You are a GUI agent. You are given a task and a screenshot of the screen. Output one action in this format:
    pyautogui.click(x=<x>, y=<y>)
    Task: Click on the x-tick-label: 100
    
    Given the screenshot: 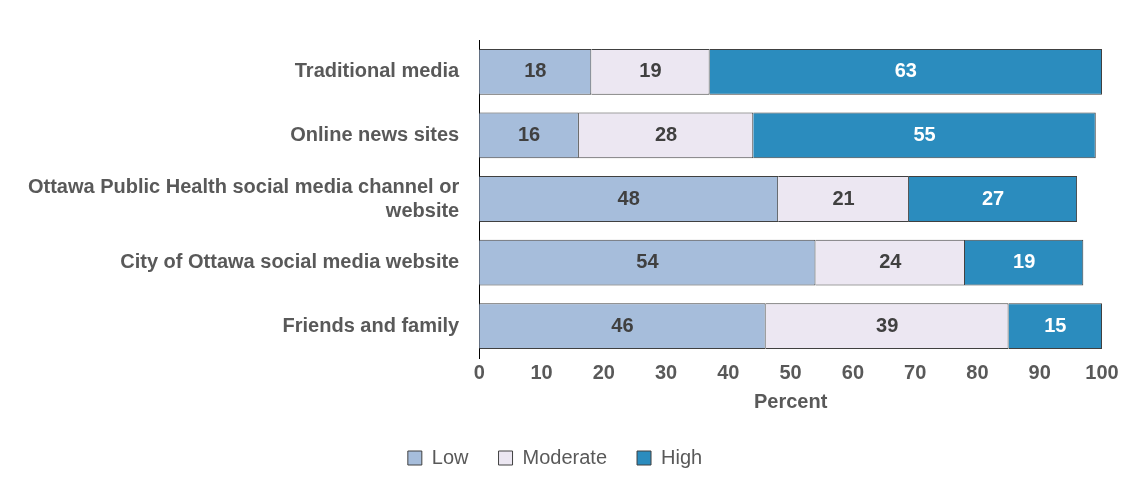 What is the action you would take?
    pyautogui.click(x=1102, y=371)
    